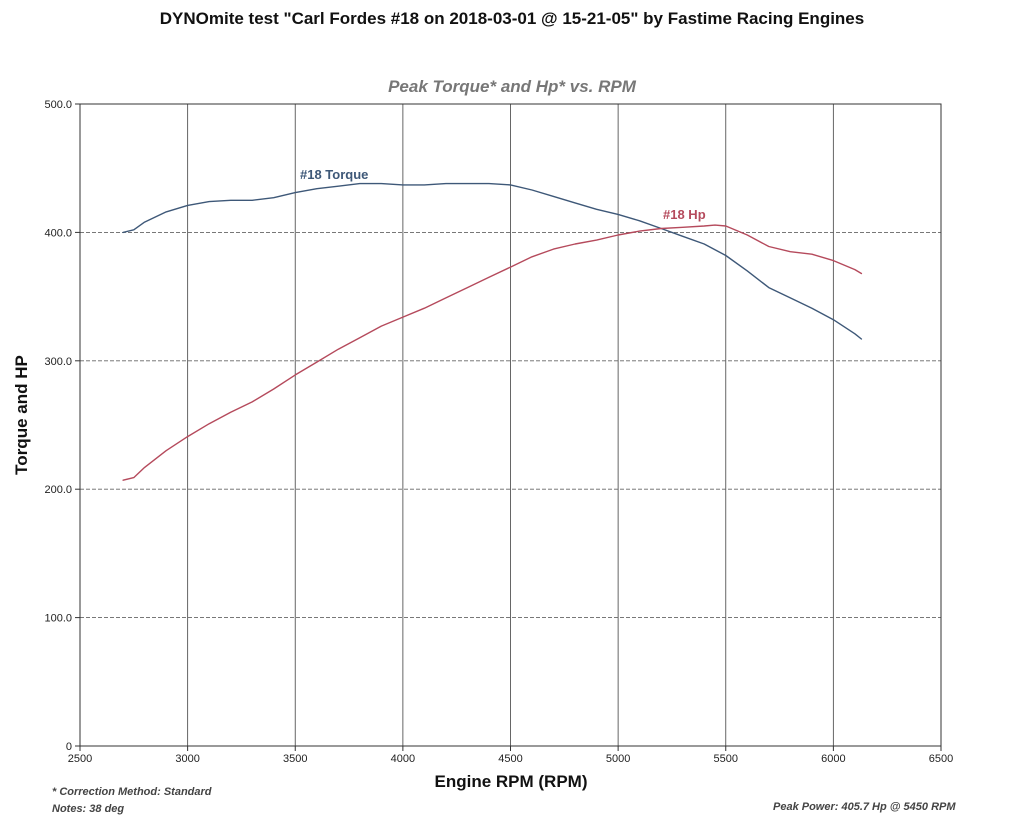 Image resolution: width=1024 pixels, height=830 pixels. I want to click on notes-text: Notes: 38 deg, so click(88, 809).